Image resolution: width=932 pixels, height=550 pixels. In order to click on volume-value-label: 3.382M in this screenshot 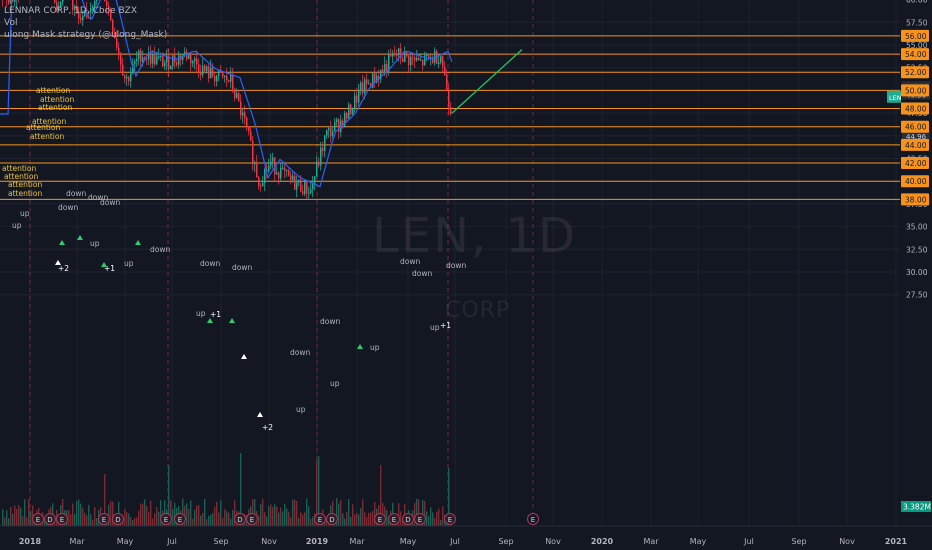, I will do `click(917, 507)`.